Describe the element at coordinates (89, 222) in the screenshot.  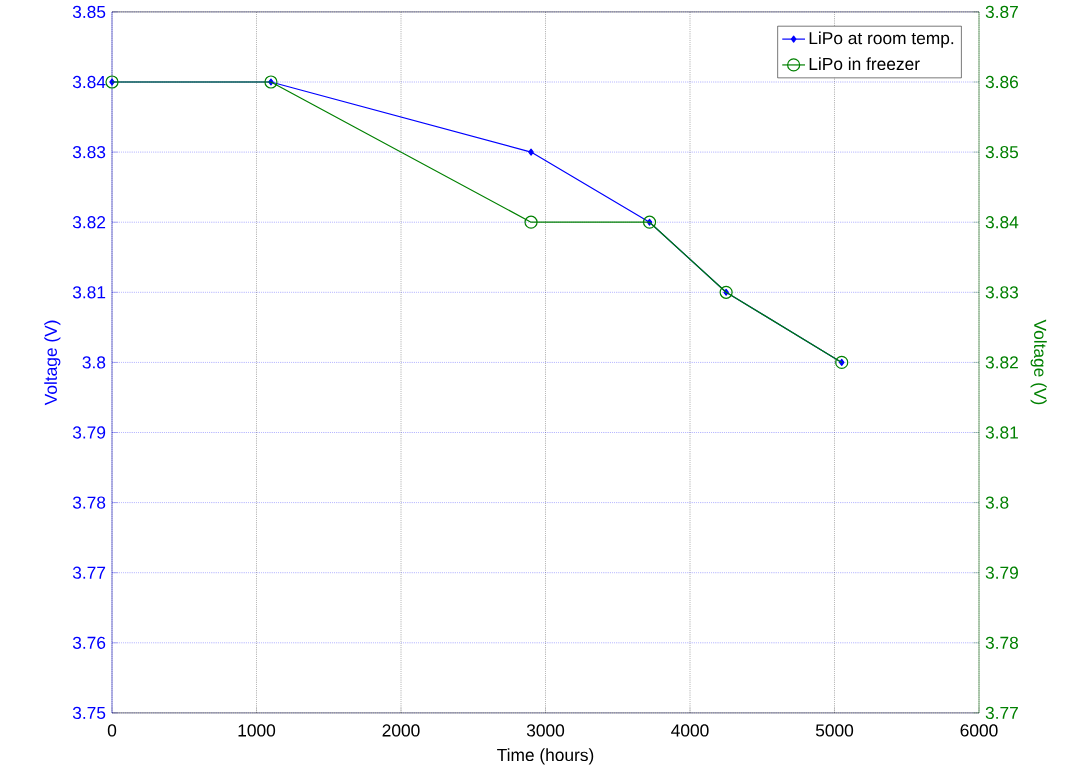
I see `y-tick-label: 3.82` at that location.